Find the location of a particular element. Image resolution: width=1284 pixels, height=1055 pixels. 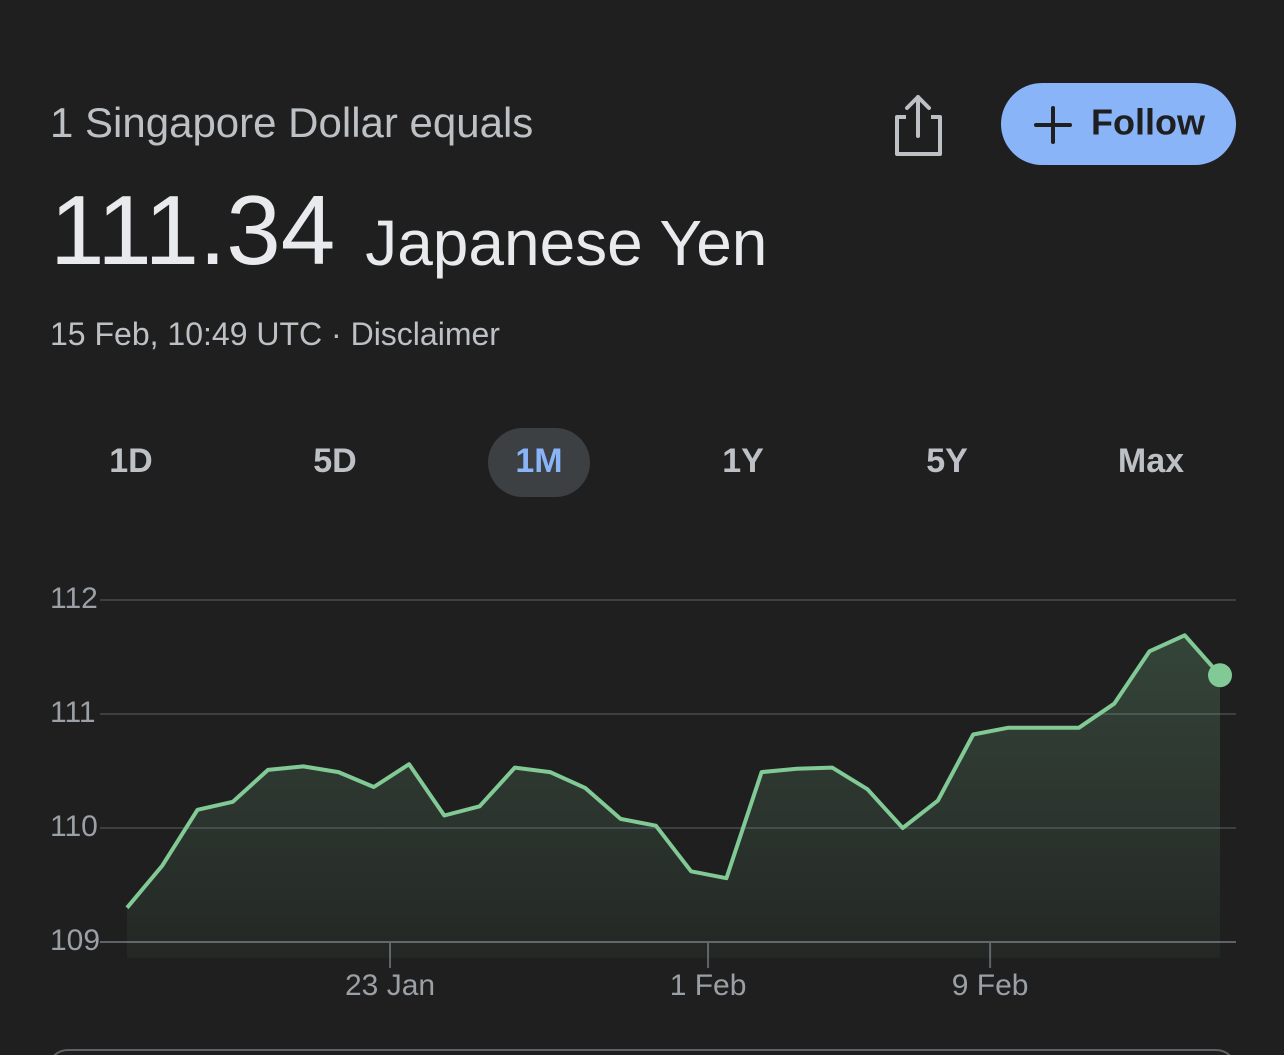

range-tab-label: 1Y is located at coordinates (743, 461).